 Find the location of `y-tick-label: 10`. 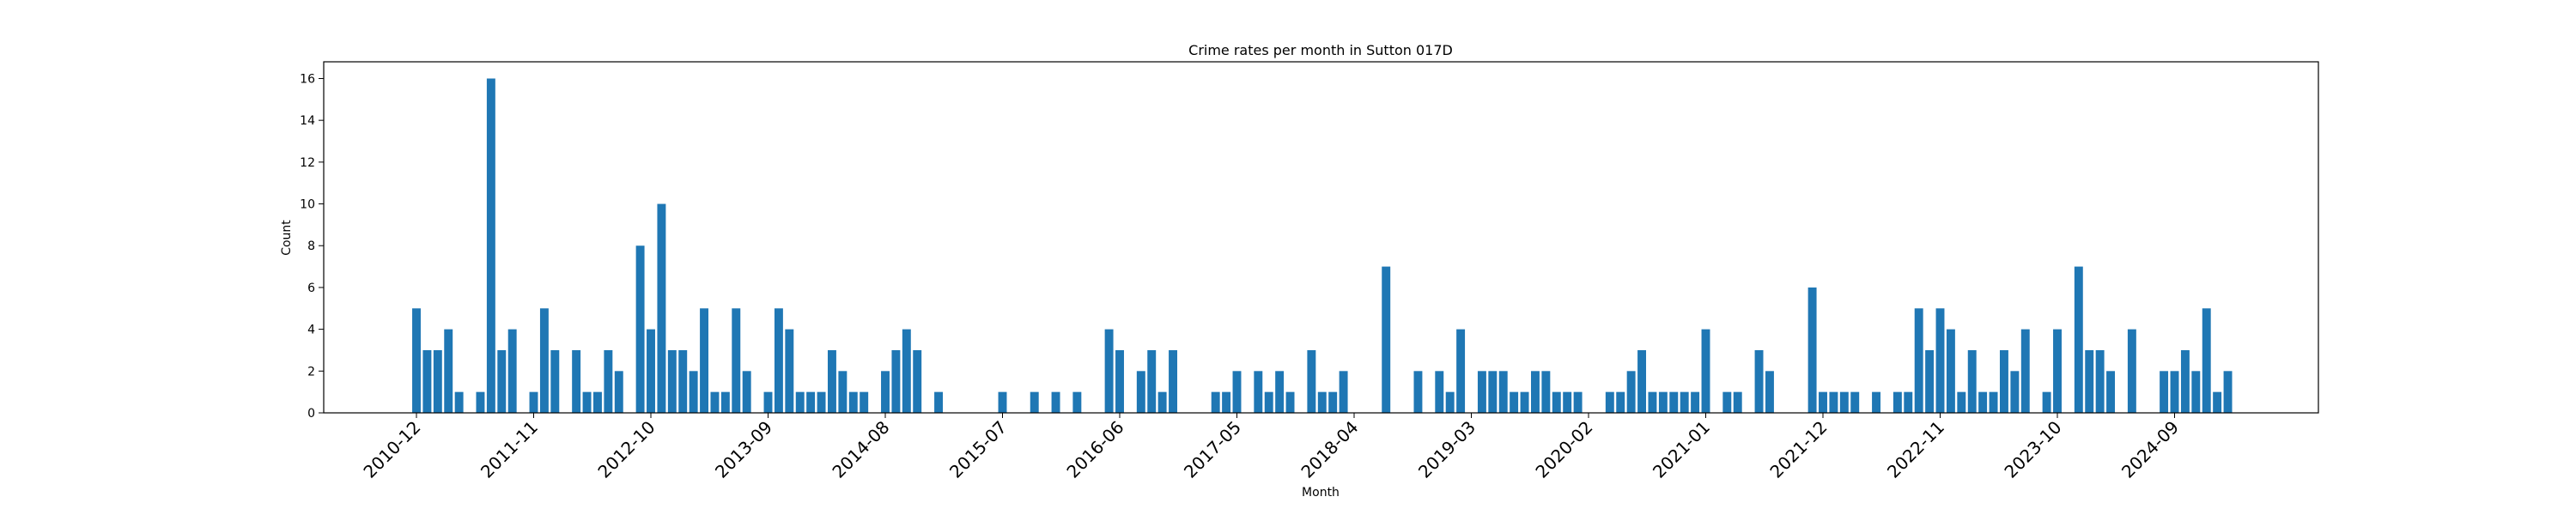

y-tick-label: 10 is located at coordinates (307, 205).